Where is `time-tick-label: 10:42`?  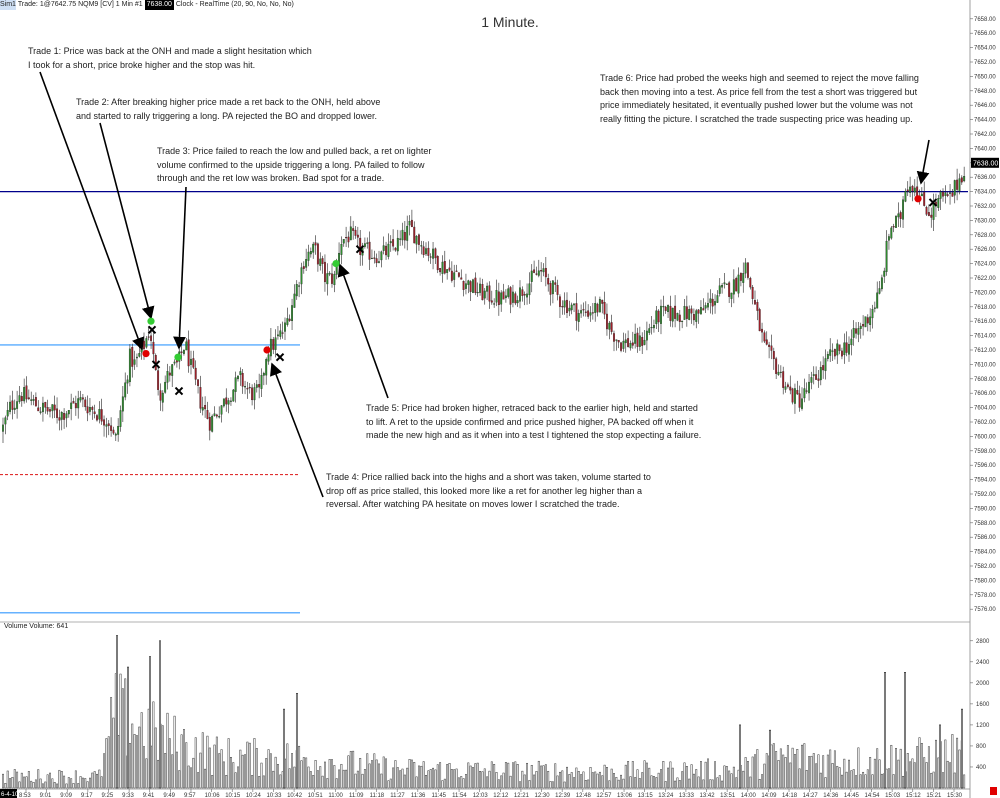 time-tick-label: 10:42 is located at coordinates (295, 795).